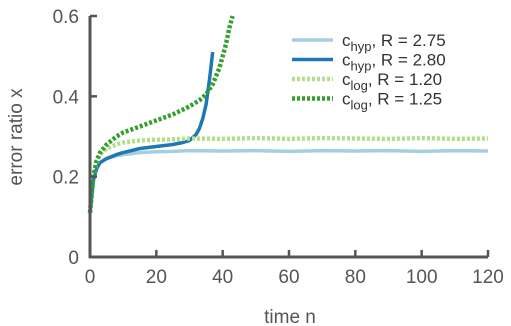 This screenshot has height=326, width=511. What do you see at coordinates (73, 258) in the screenshot?
I see `y-tick-label: 0` at bounding box center [73, 258].